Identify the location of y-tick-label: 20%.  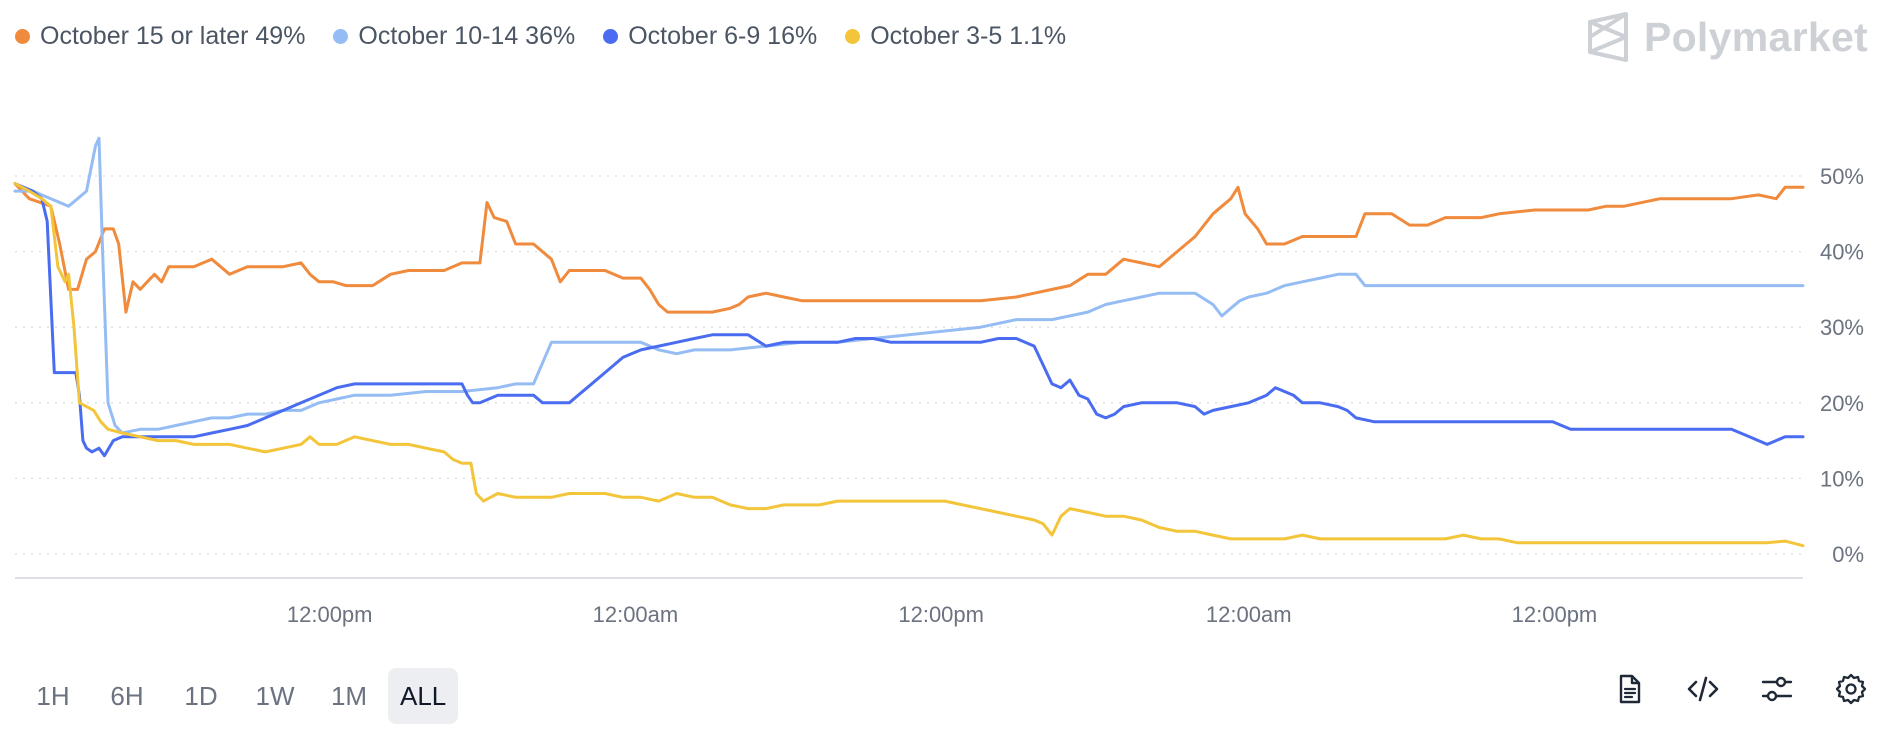
(1842, 403).